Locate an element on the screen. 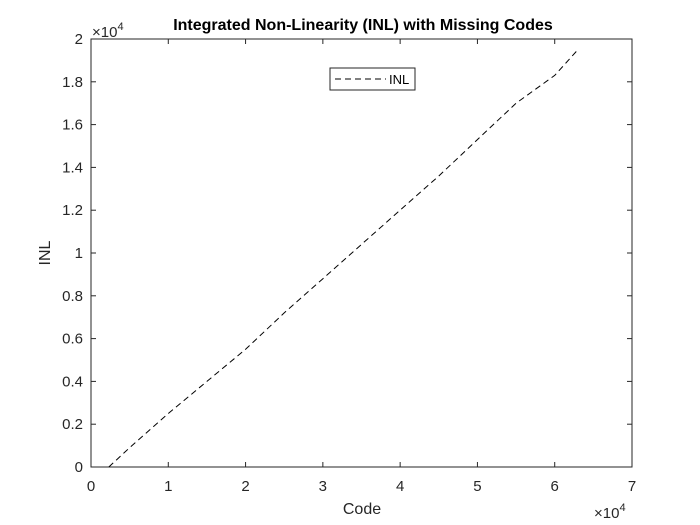 The height and width of the screenshot is (525, 700). y-tick-label: 1.6 is located at coordinates (72, 125).